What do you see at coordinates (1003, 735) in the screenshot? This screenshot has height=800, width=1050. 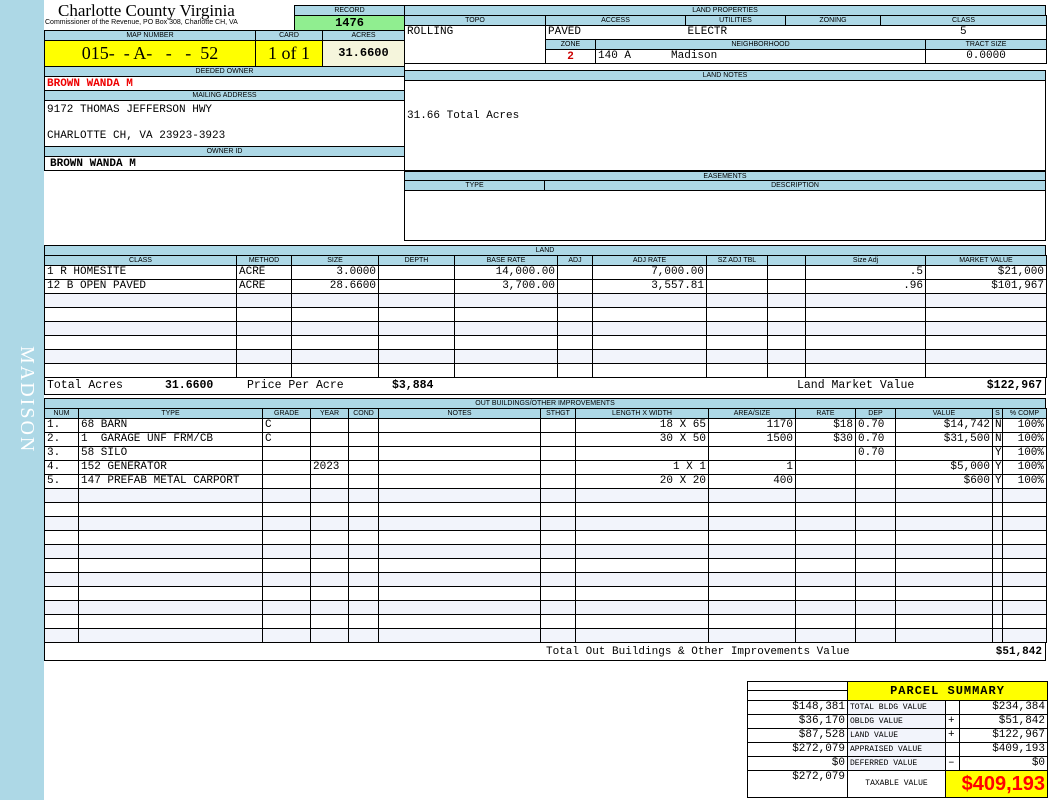 I see `summary-value: $122,967` at bounding box center [1003, 735].